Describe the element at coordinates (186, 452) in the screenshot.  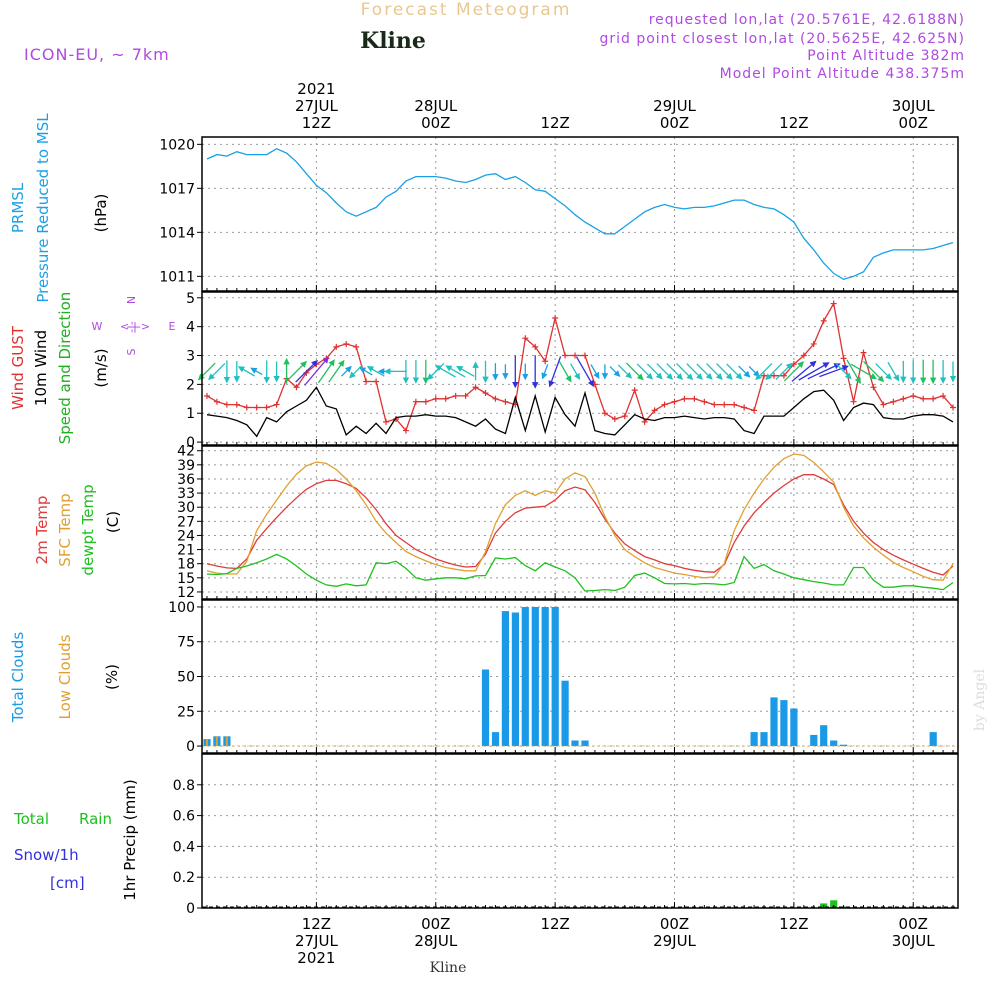
I see `ytick-label-temperature: 42` at that location.